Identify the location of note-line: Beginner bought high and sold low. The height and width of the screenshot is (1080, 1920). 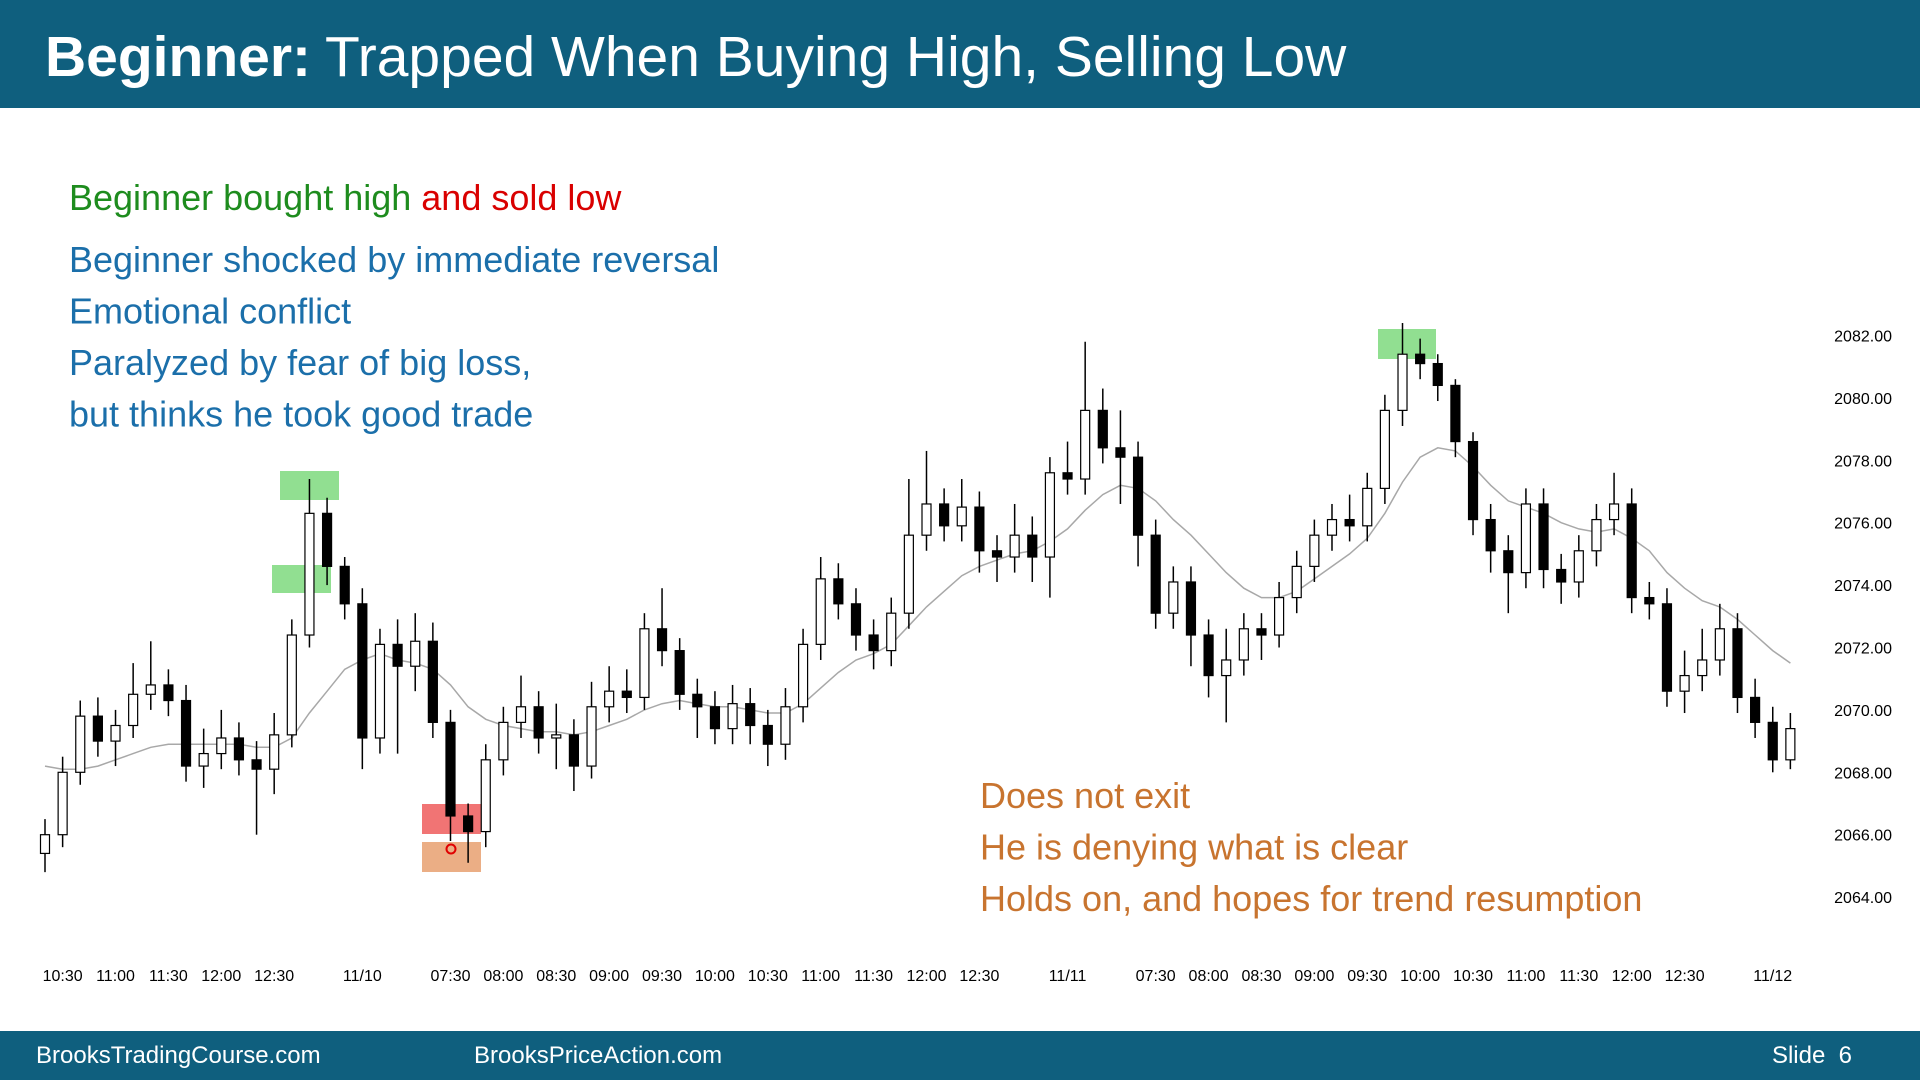
(345, 197).